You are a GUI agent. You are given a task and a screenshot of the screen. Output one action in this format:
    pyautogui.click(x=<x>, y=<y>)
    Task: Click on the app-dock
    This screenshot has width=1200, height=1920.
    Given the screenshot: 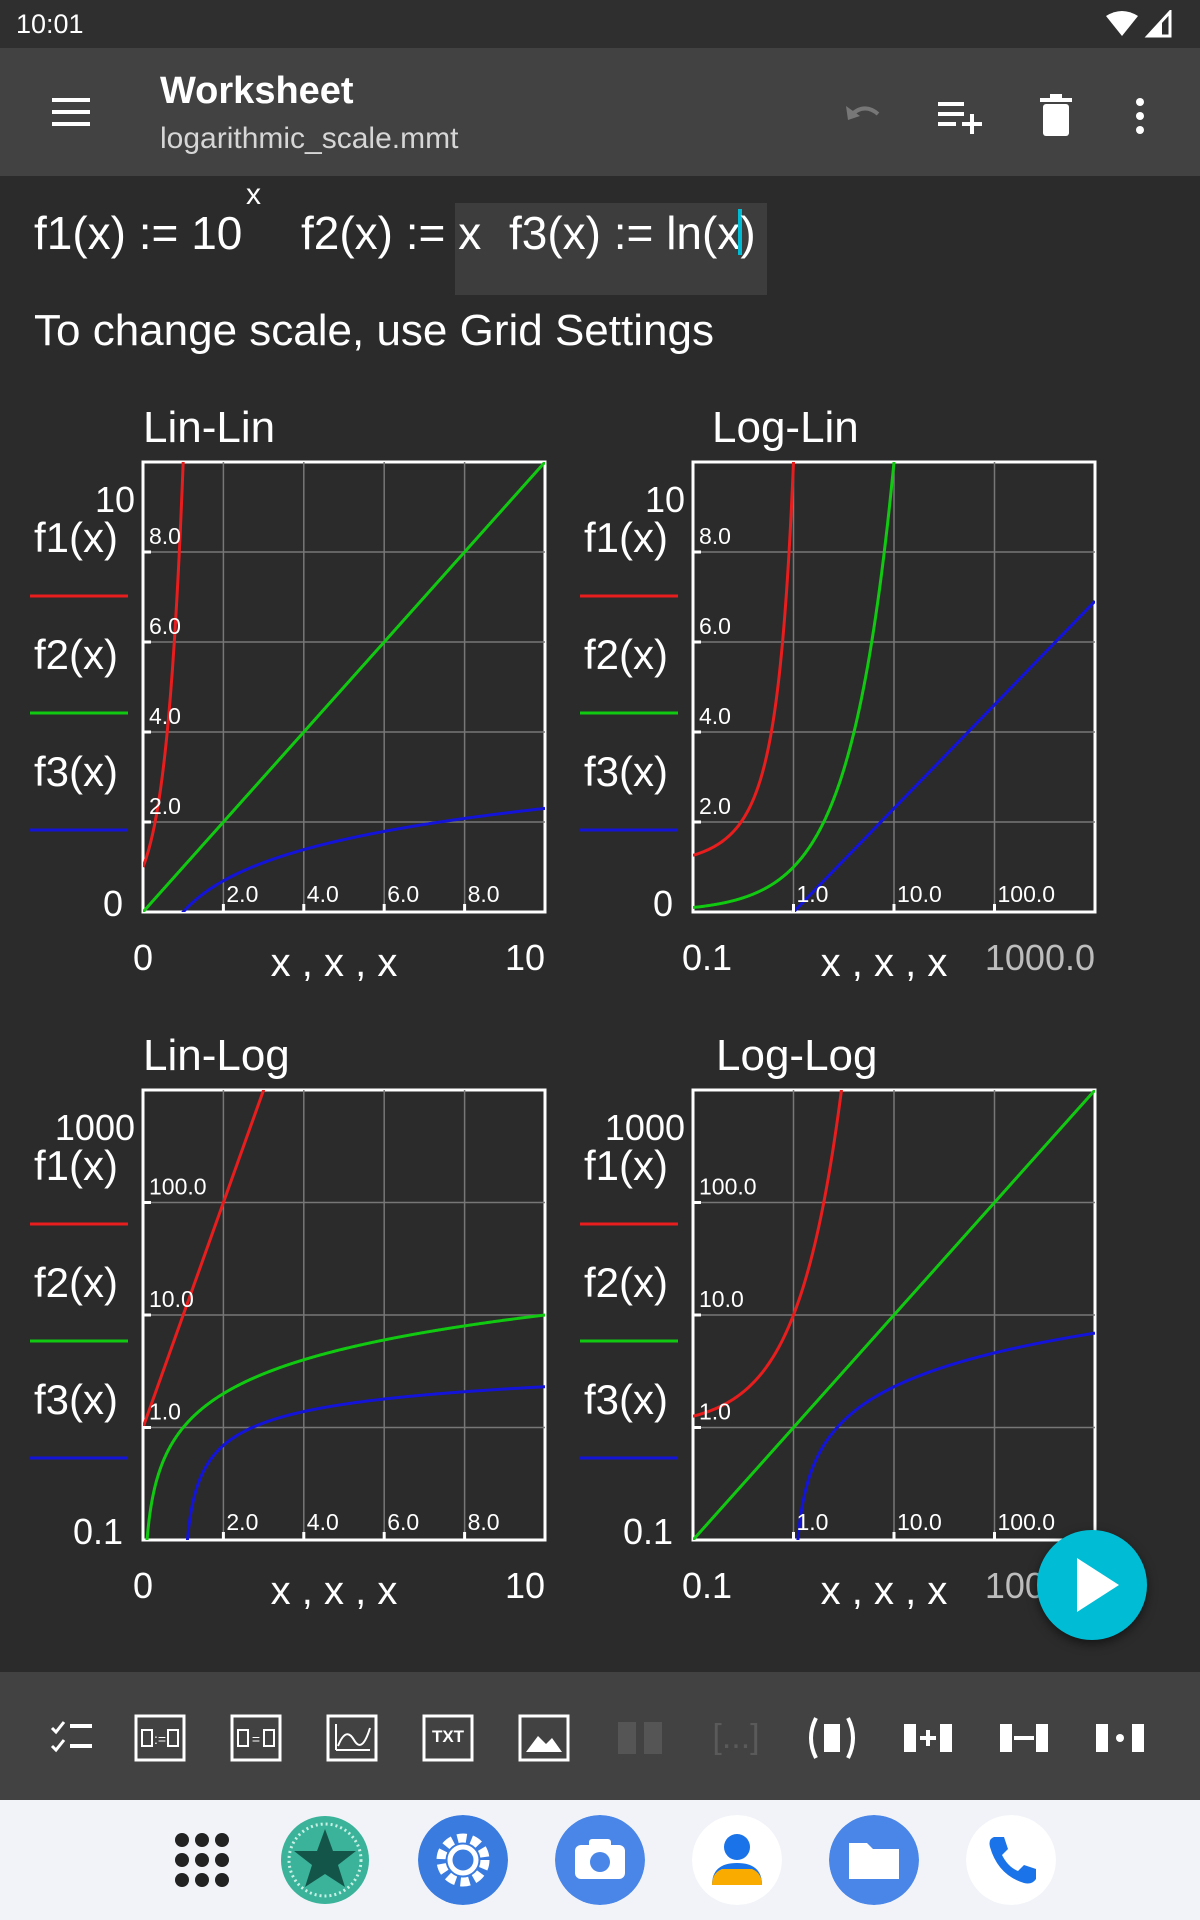 What is the action you would take?
    pyautogui.click(x=600, y=1860)
    